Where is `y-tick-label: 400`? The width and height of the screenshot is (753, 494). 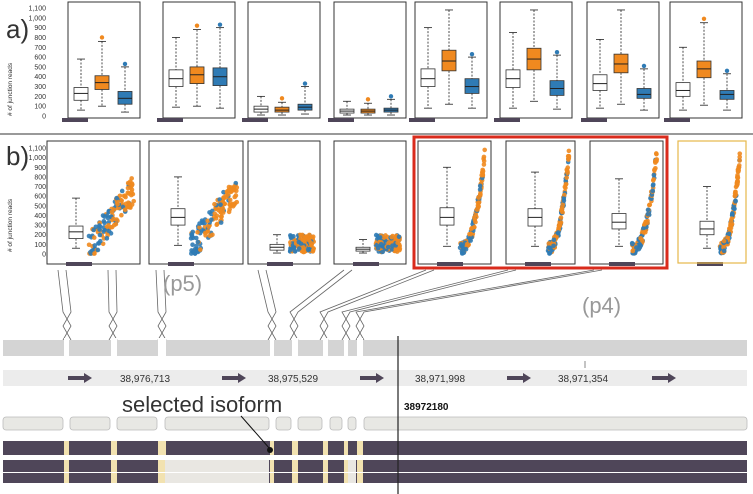 y-tick-label: 400 is located at coordinates (40, 77).